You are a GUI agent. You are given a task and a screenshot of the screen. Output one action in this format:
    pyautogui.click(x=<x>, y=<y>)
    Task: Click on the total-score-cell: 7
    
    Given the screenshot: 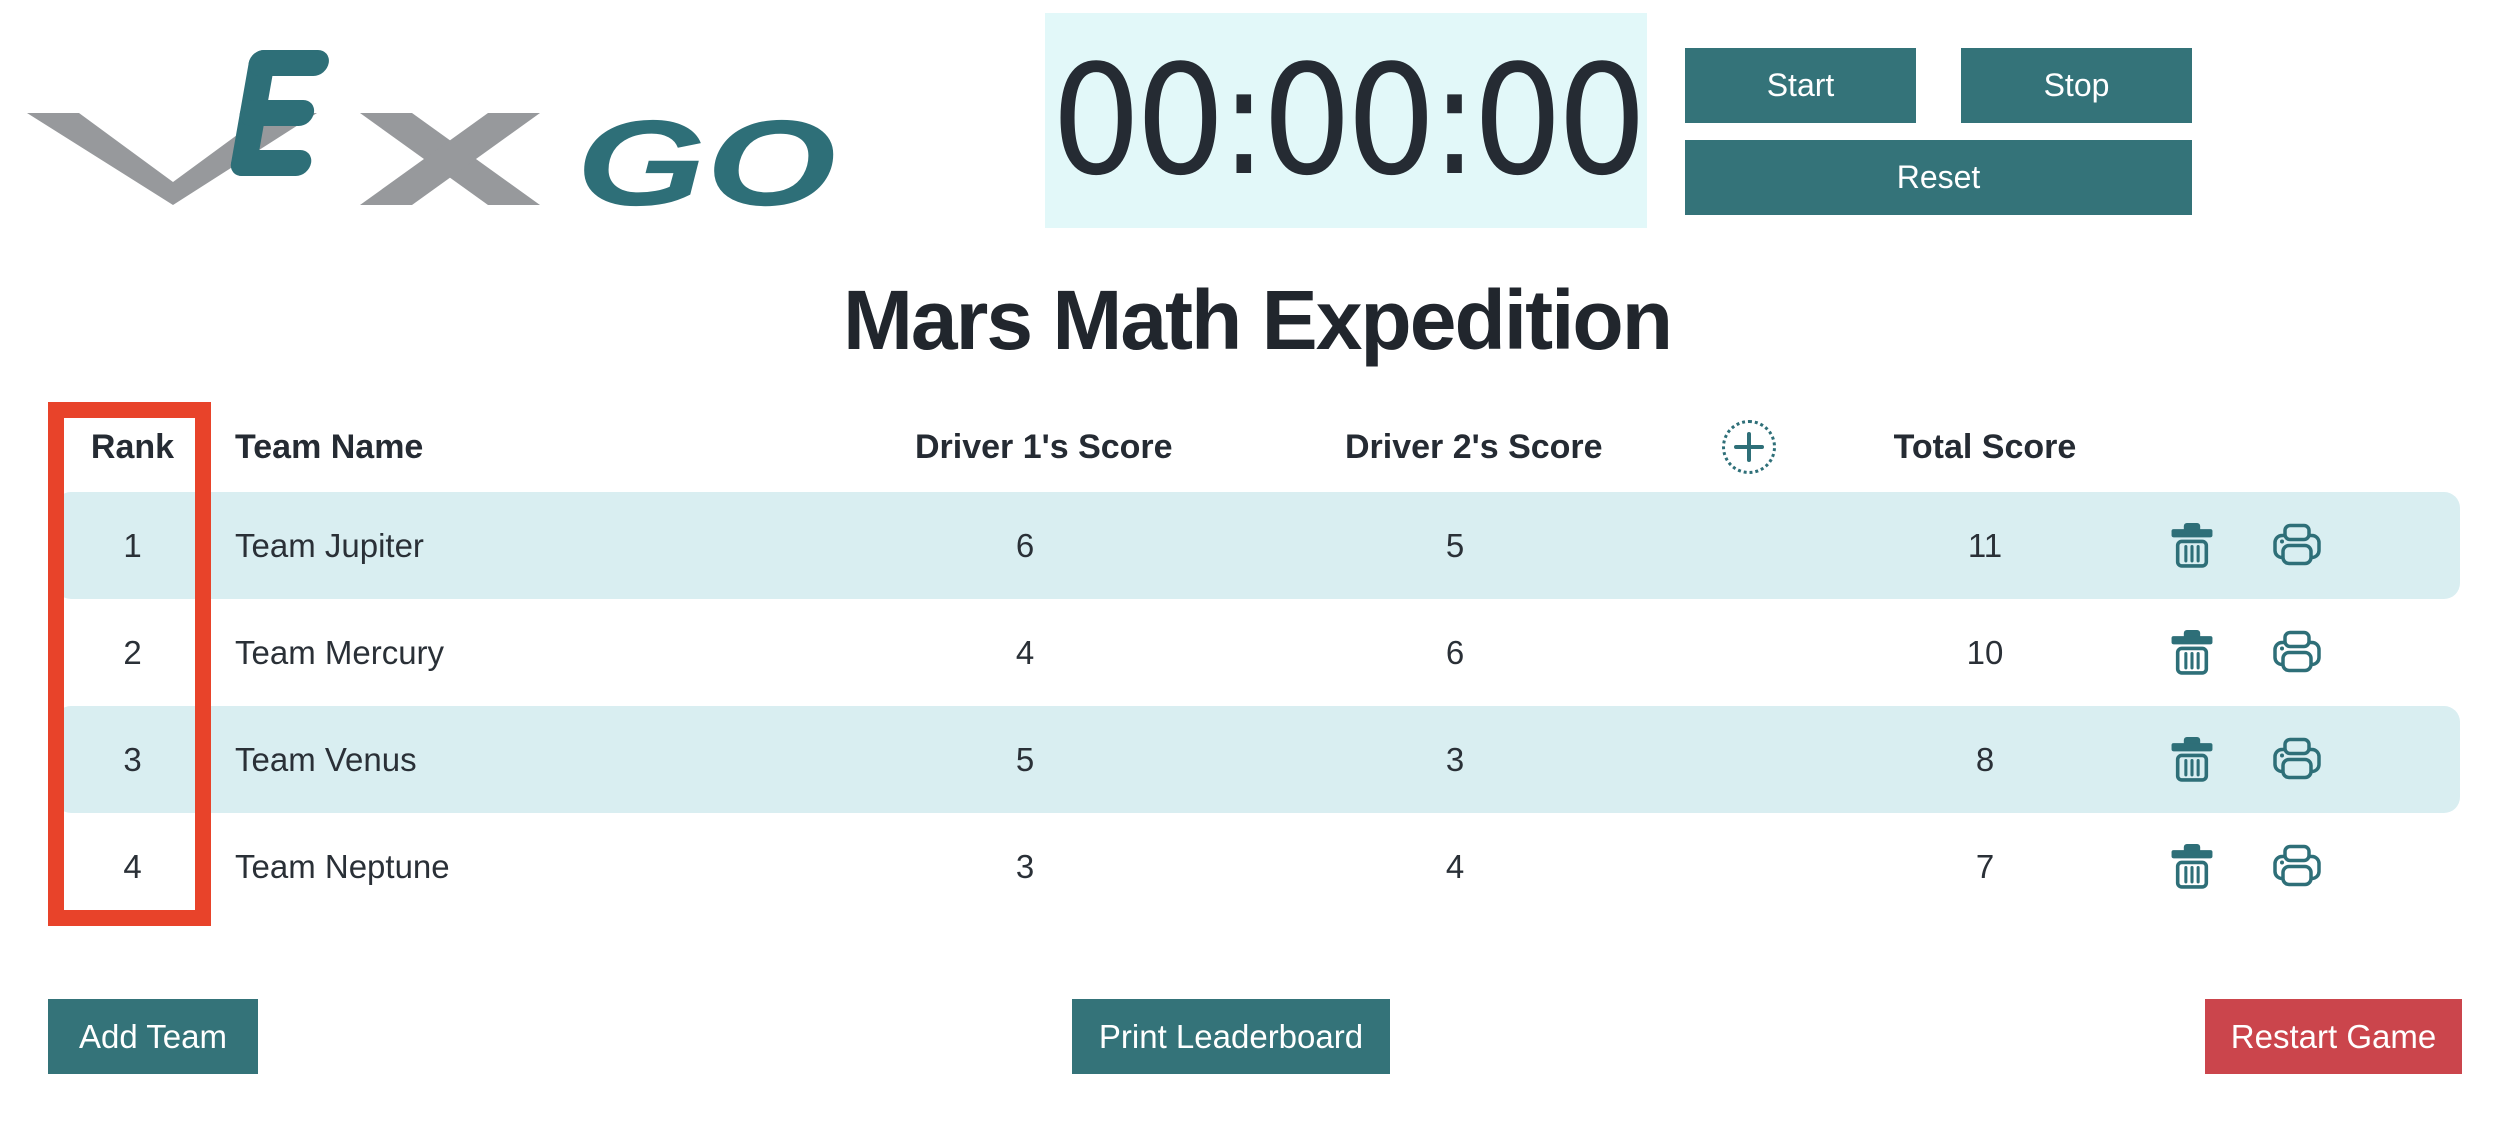 What is the action you would take?
    pyautogui.click(x=1985, y=866)
    